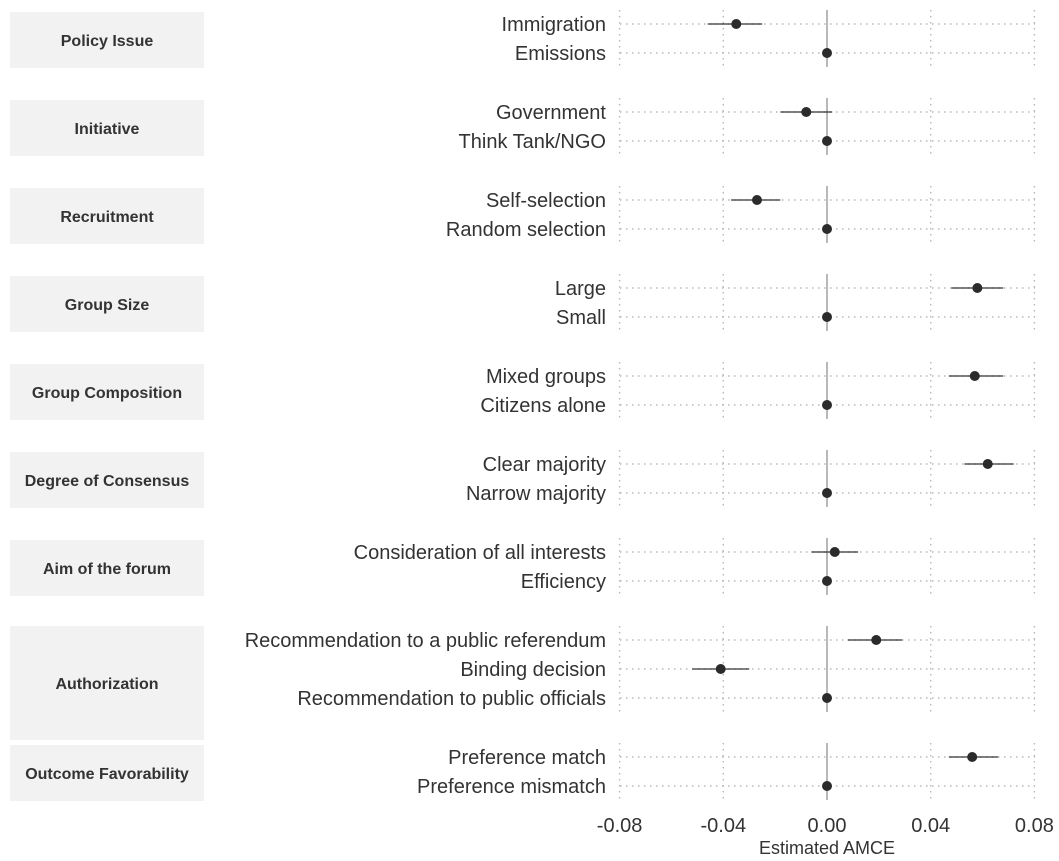 This screenshot has height=861, width=1059. I want to click on point-think-tank-ngo, so click(827, 141).